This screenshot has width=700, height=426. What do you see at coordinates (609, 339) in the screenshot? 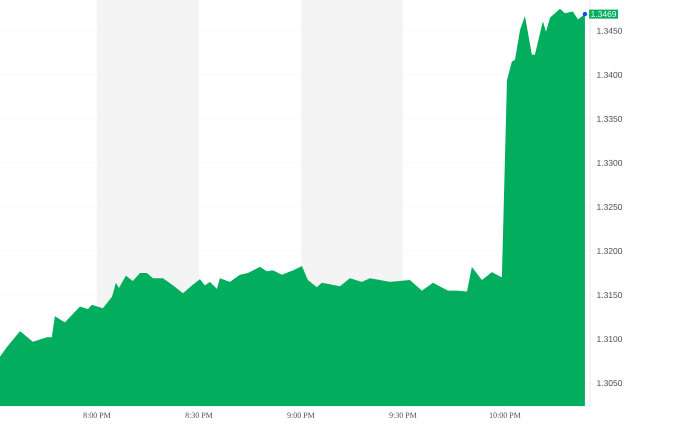
I see `y-tick-label: 1.3100` at bounding box center [609, 339].